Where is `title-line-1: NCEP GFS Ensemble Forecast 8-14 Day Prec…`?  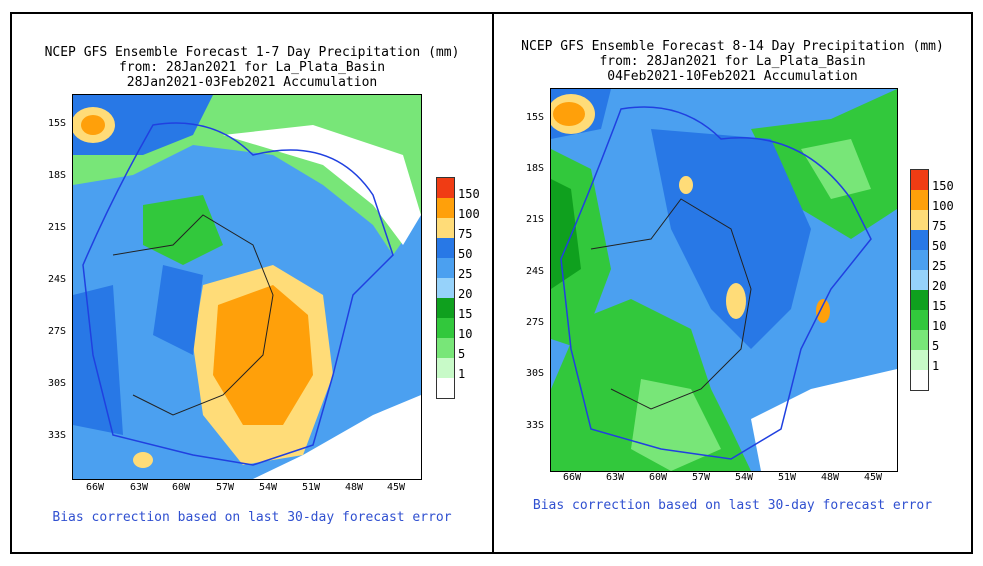 title-line-1: NCEP GFS Ensemble Forecast 8-14 Day Prec… is located at coordinates (732, 46).